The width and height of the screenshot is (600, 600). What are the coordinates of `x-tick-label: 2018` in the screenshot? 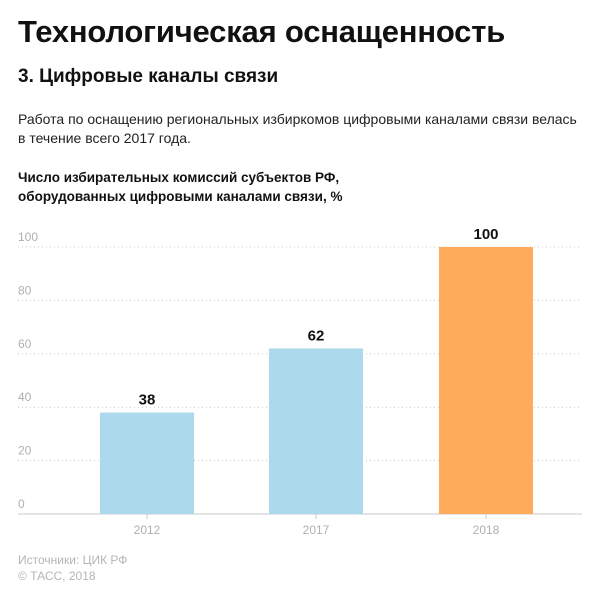 It's located at (486, 530).